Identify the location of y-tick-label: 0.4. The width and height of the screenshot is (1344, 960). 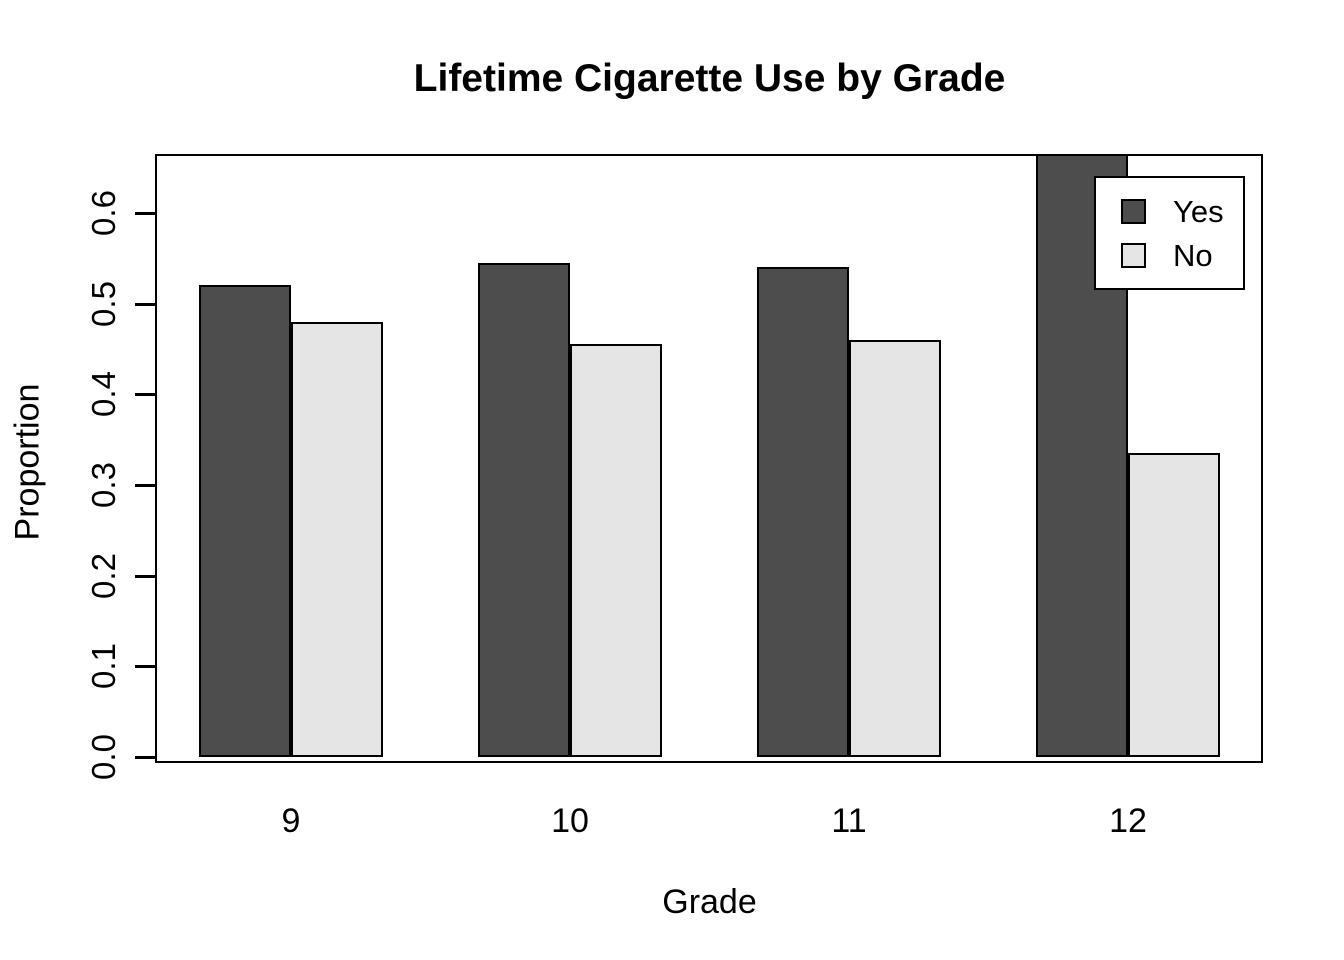
(103, 394).